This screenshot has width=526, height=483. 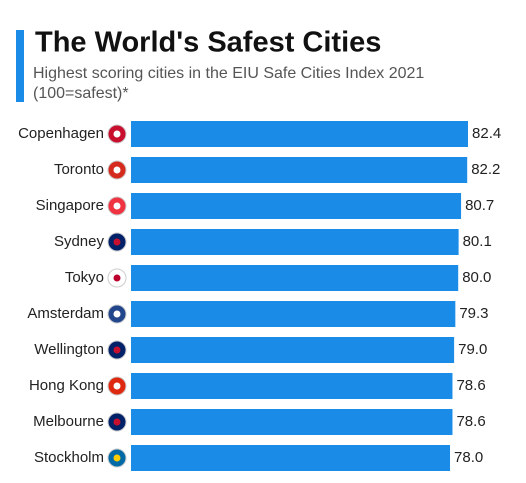 I want to click on value-label: 79.0, so click(x=472, y=349).